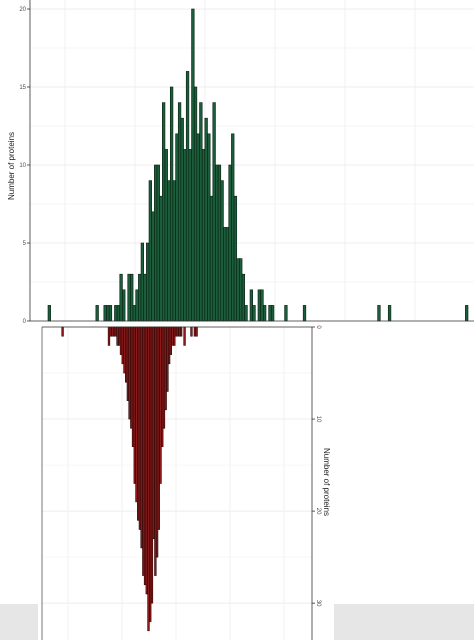 Image resolution: width=474 pixels, height=640 pixels. I want to click on top-tick-label: 5, so click(25, 244).